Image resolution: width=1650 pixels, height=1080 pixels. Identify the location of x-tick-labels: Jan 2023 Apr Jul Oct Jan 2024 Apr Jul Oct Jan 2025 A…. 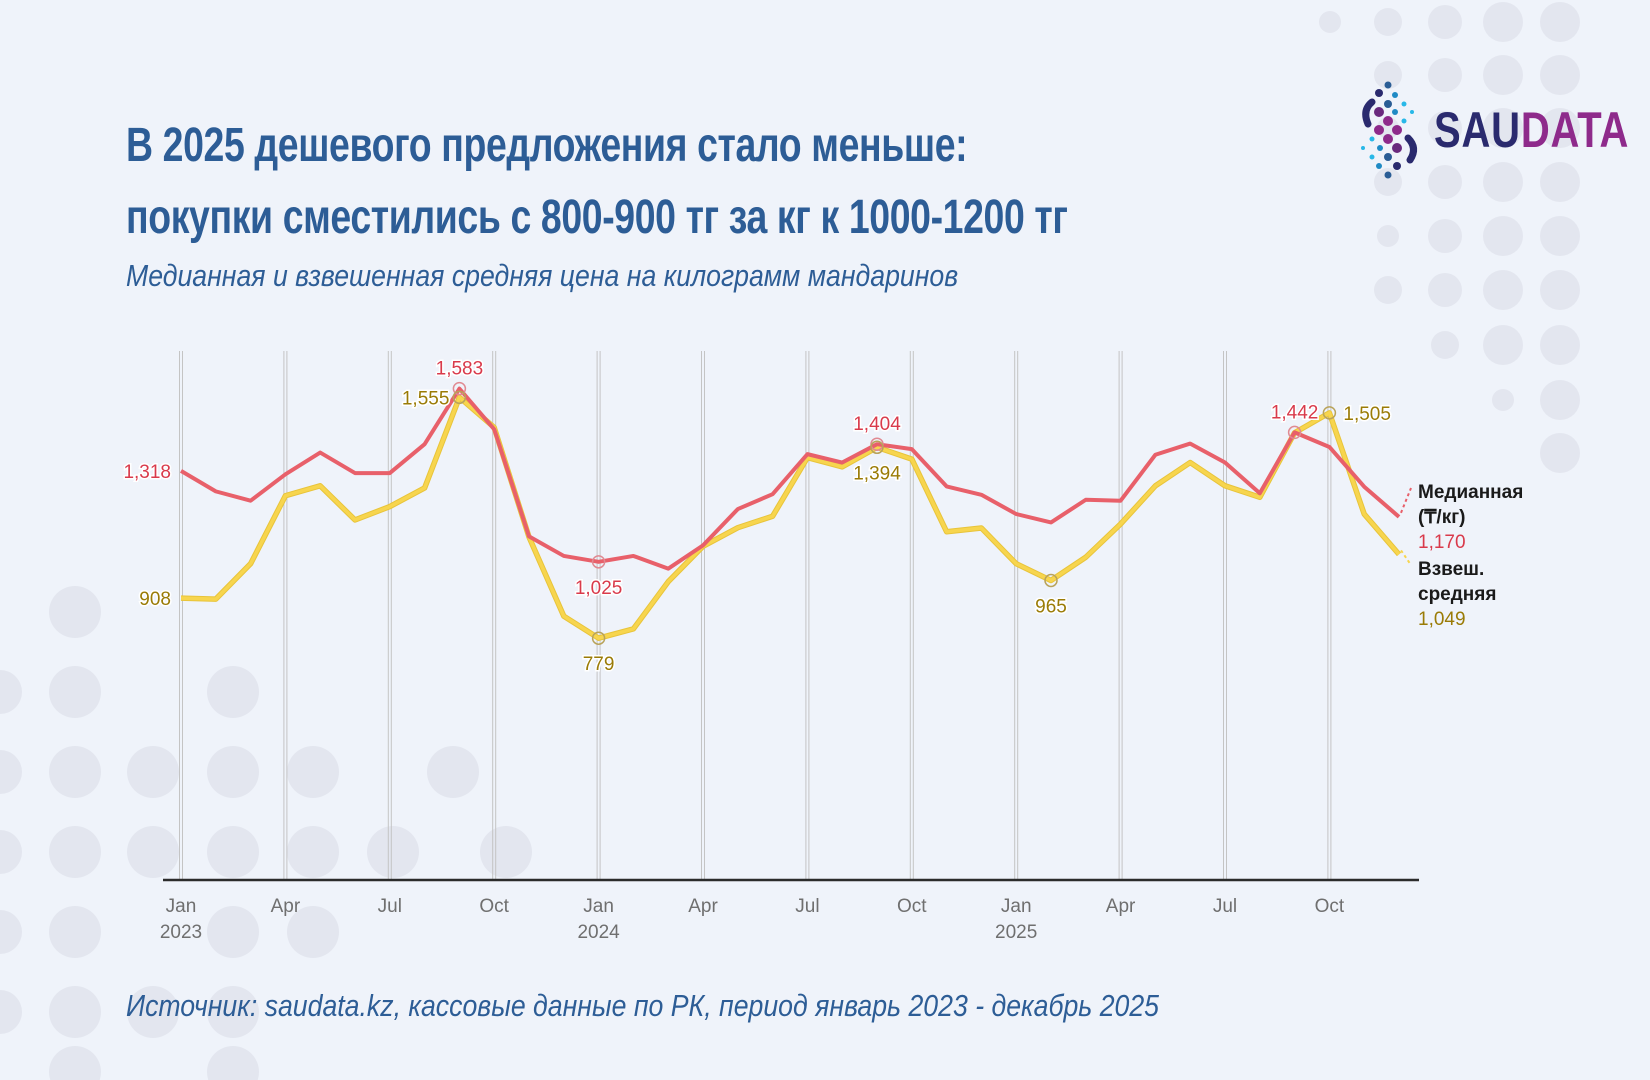
(752, 919).